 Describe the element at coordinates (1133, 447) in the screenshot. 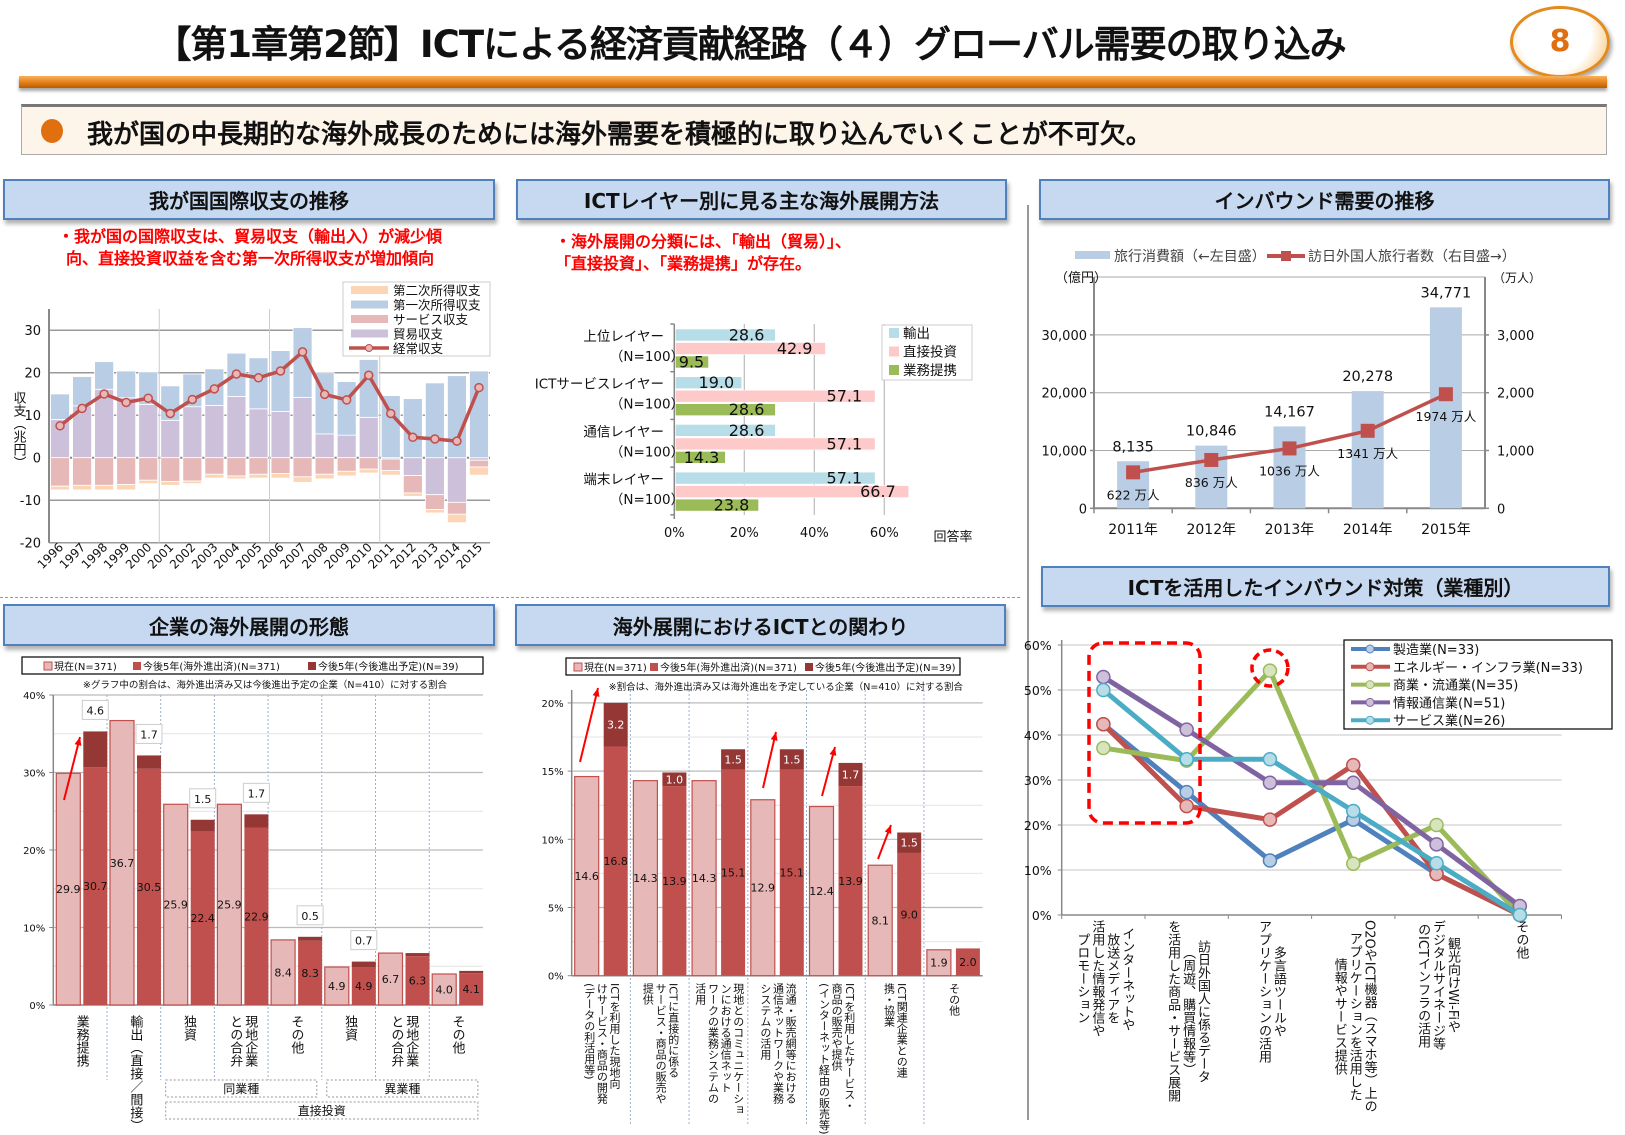

I see `bar-data-label: 8,135` at that location.